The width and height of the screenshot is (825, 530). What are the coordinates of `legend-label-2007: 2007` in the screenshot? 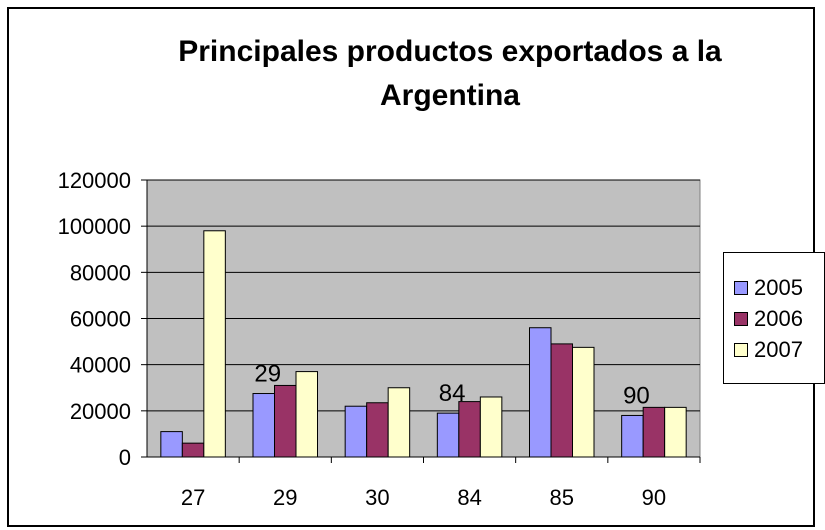 It's located at (778, 349).